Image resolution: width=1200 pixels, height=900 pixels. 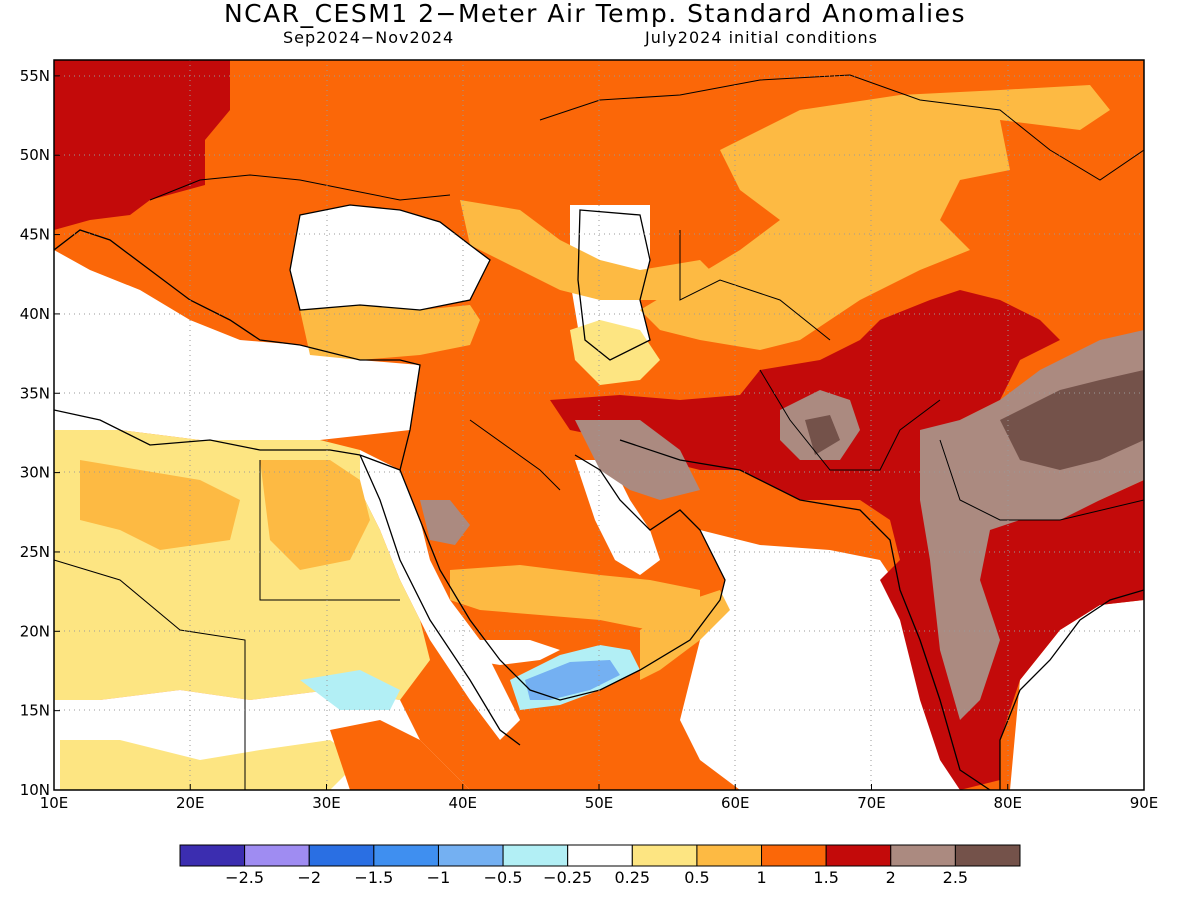 I want to click on colorbar-label: 1, so click(x=761, y=877).